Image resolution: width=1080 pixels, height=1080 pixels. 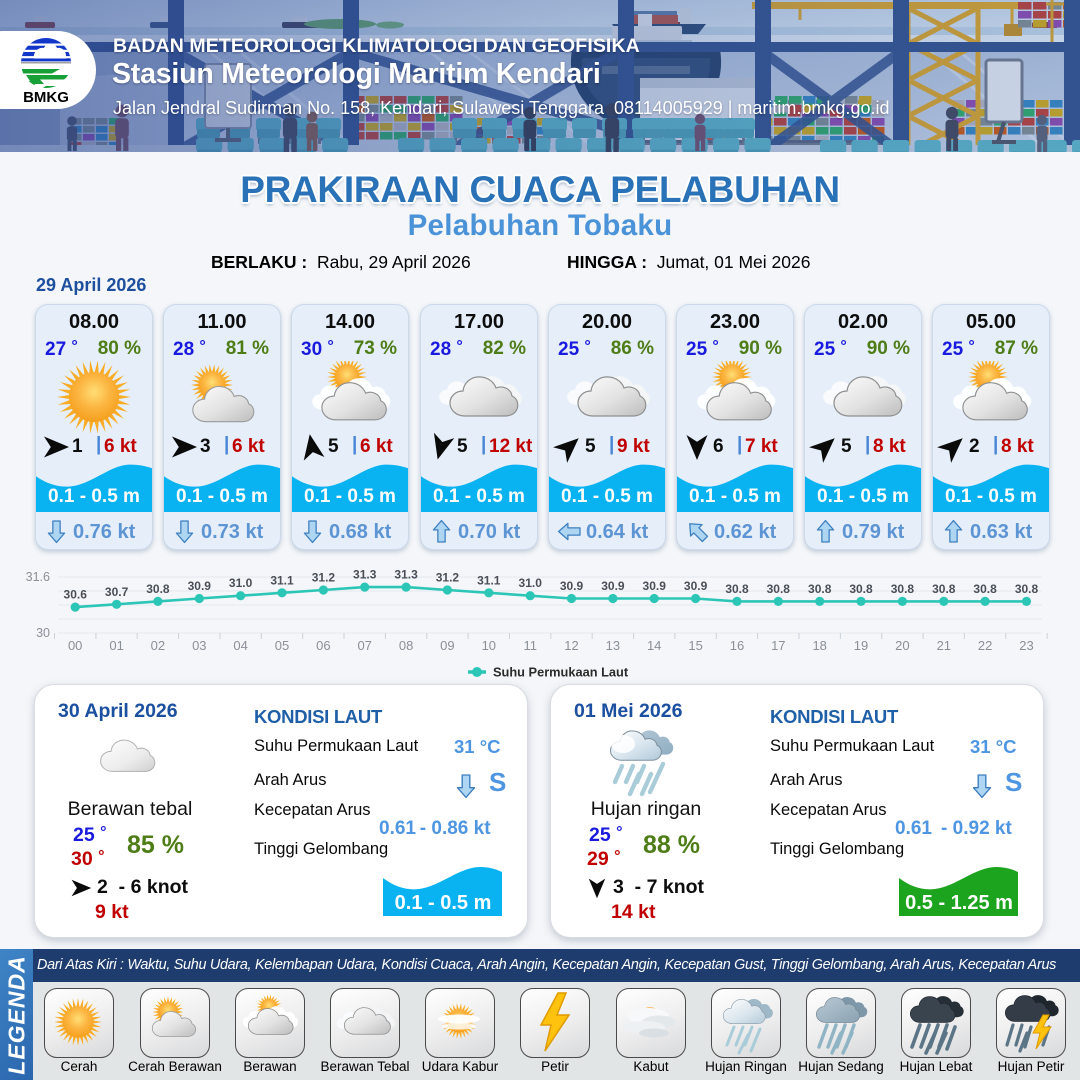 What do you see at coordinates (199, 645) in the screenshot?
I see `svg-text: 03` at bounding box center [199, 645].